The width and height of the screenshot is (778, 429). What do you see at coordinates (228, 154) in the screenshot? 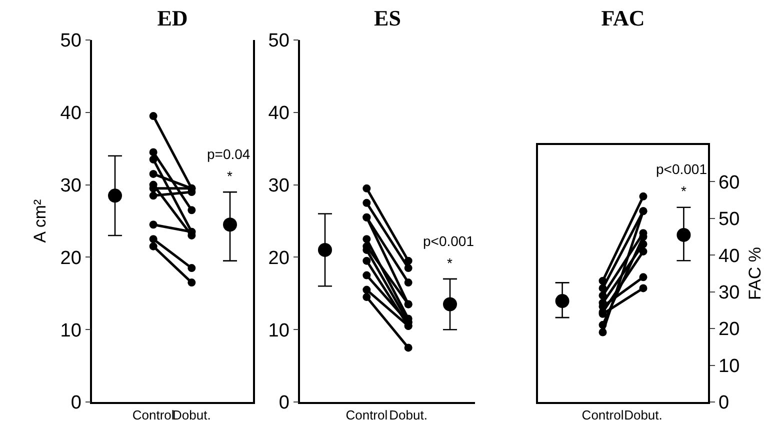
I see `annotation: p=0.04` at bounding box center [228, 154].